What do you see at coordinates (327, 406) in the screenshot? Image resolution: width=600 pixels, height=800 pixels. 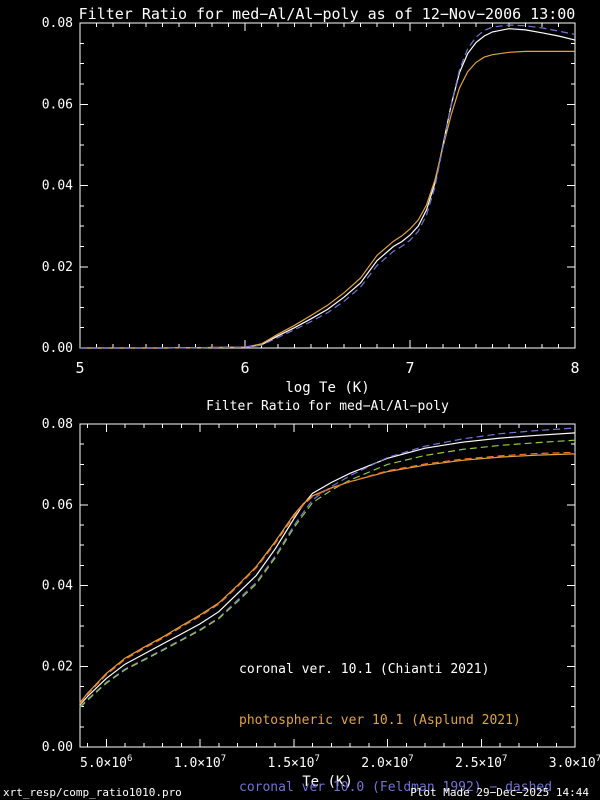 I see `bottom-plot-title: Filter Ratio for med−Al/Al−poly` at bounding box center [327, 406].